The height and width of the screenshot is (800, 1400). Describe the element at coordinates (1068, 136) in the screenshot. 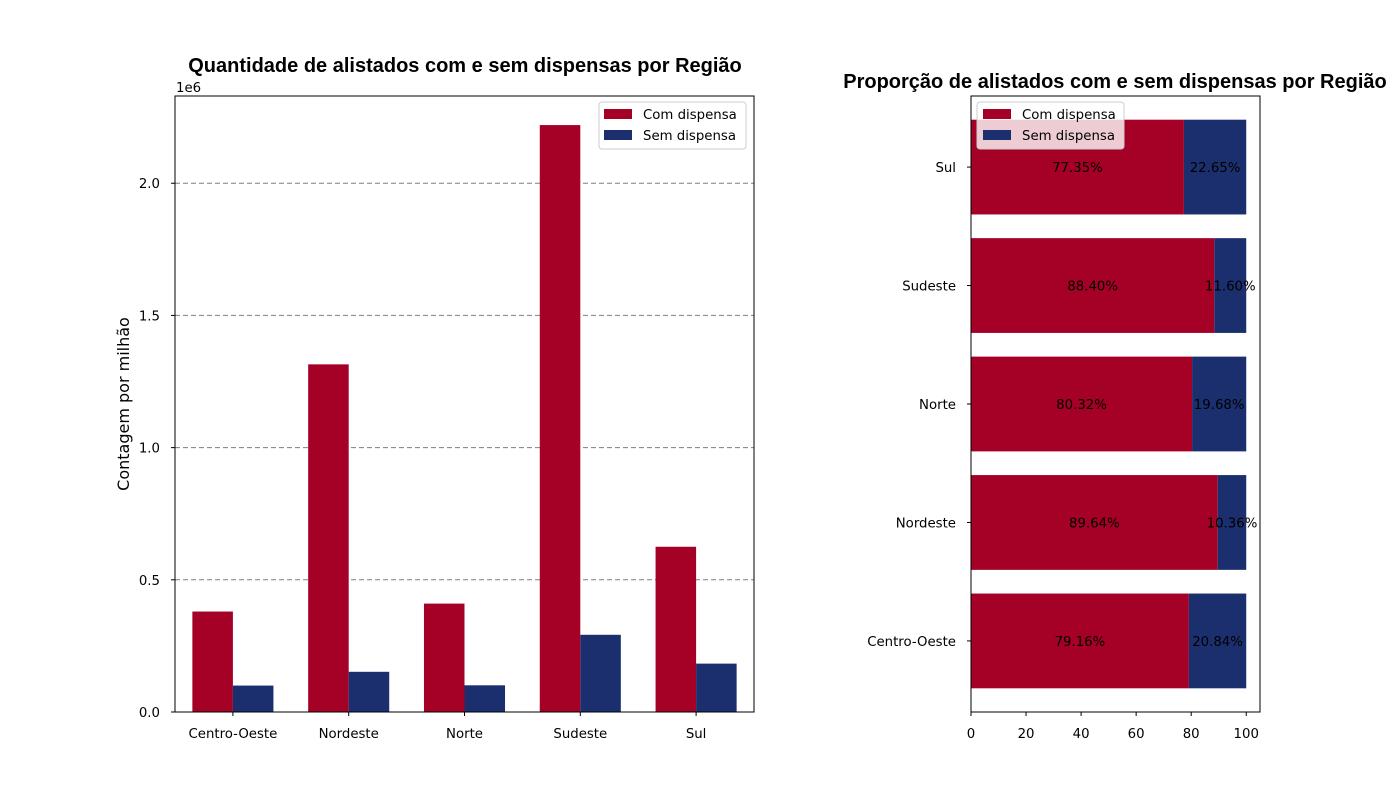

I see `right-legend-label: Sem dispensa` at that location.